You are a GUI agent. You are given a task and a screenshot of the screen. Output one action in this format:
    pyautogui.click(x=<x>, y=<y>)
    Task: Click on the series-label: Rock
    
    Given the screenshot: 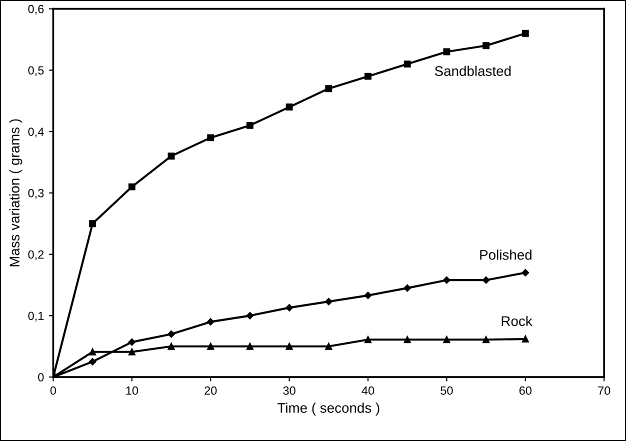 What is the action you would take?
    pyautogui.click(x=517, y=321)
    